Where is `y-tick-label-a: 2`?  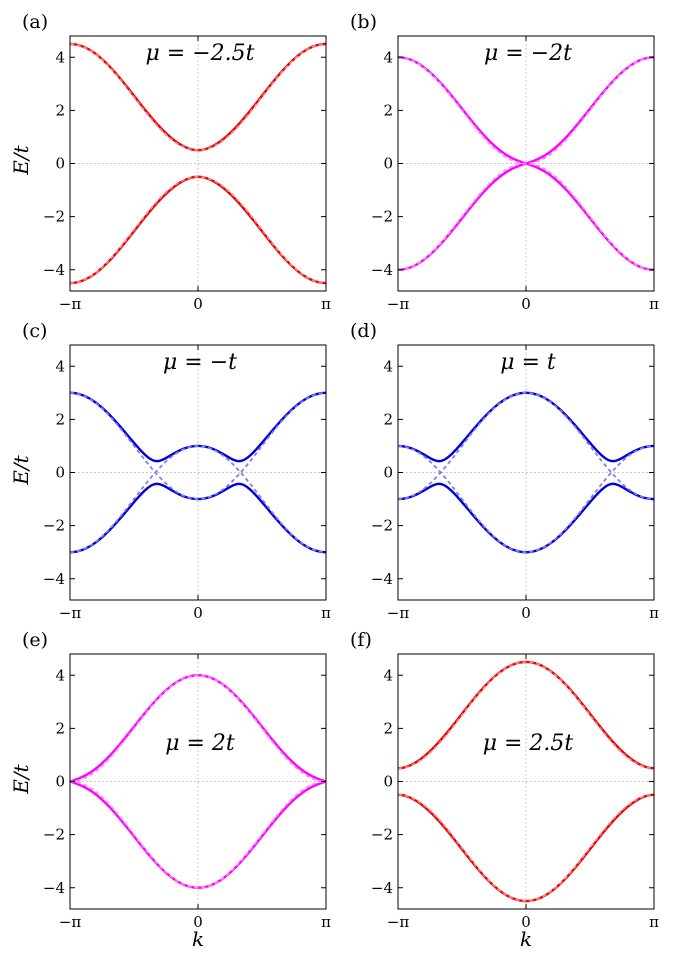
y-tick-label-a: 2 is located at coordinates (60, 110).